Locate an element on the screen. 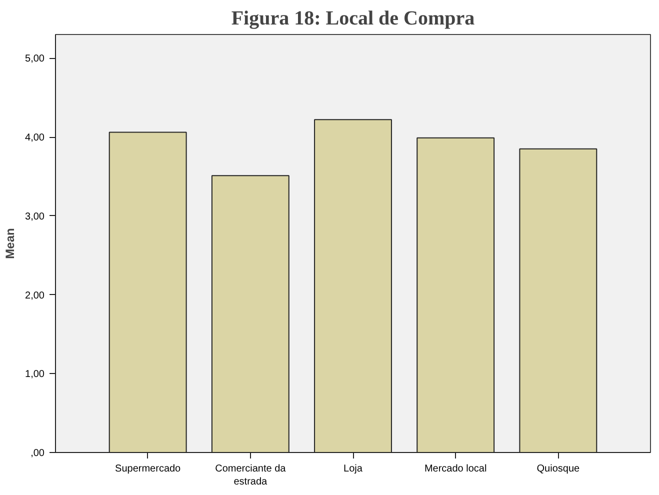 The image size is (659, 495). x-tick-label: Mercado local is located at coordinates (455, 469).